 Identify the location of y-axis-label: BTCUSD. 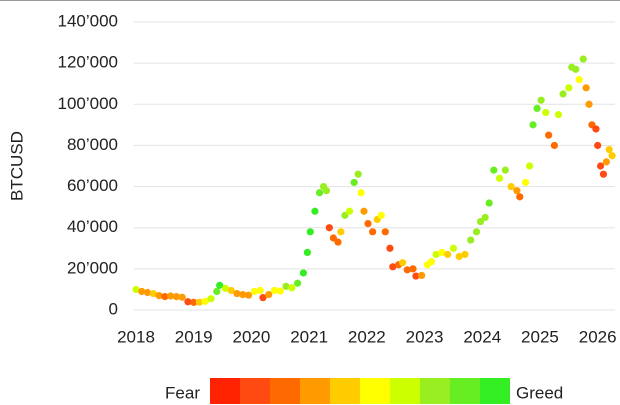
(16, 166).